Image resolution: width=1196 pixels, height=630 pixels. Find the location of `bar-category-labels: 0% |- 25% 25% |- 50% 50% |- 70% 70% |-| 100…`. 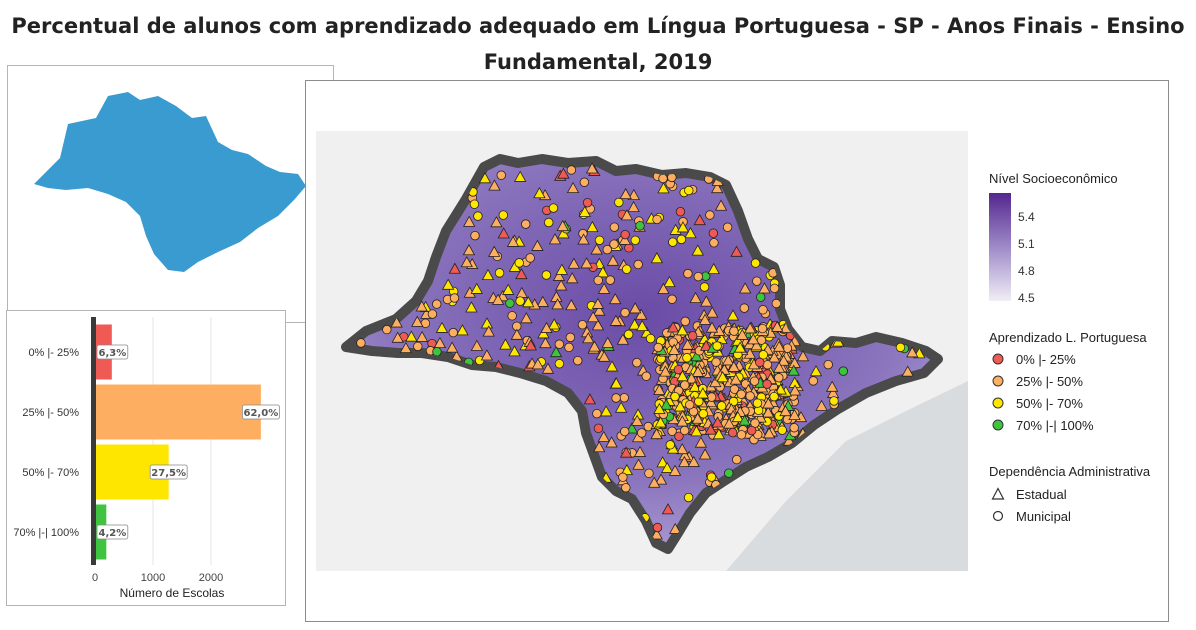

bar-category-labels: 0% |- 25% 25% |- 50% 50% |- 70% 70% |-| 100… is located at coordinates (46, 443).